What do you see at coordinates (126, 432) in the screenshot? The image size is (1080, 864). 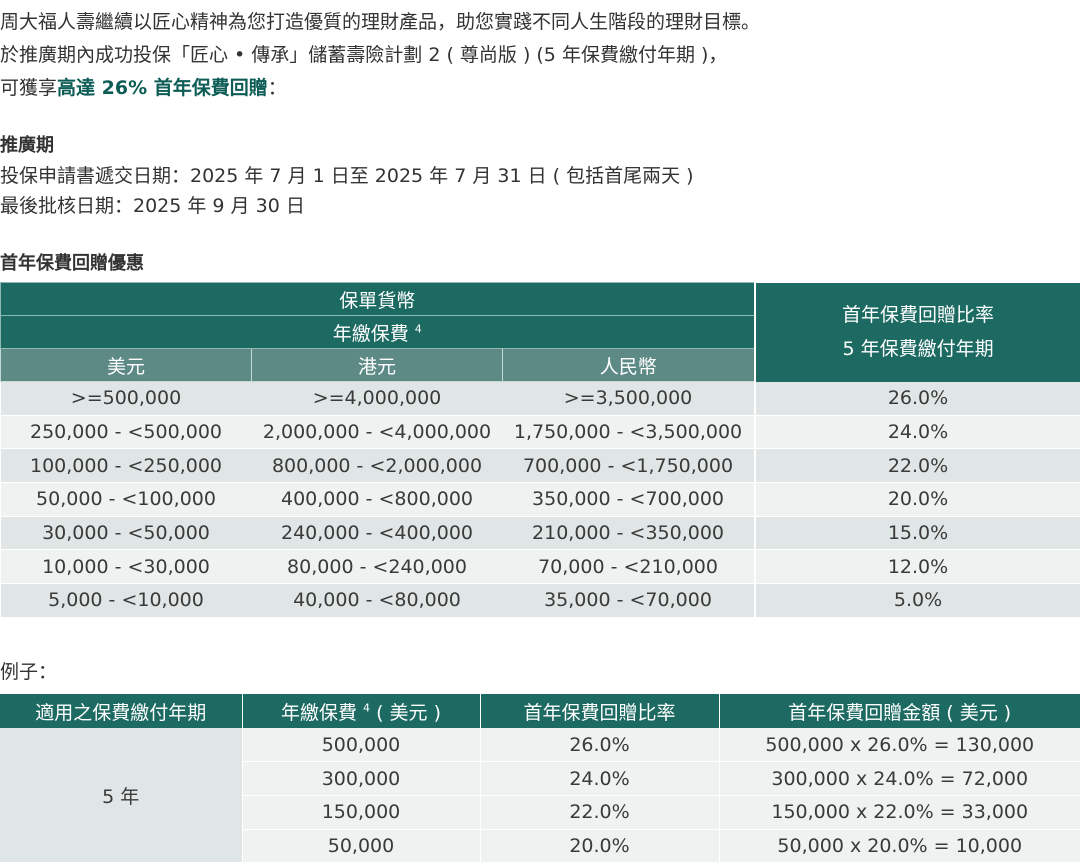 I see `usd-cell: 250,000 - <500,000` at bounding box center [126, 432].